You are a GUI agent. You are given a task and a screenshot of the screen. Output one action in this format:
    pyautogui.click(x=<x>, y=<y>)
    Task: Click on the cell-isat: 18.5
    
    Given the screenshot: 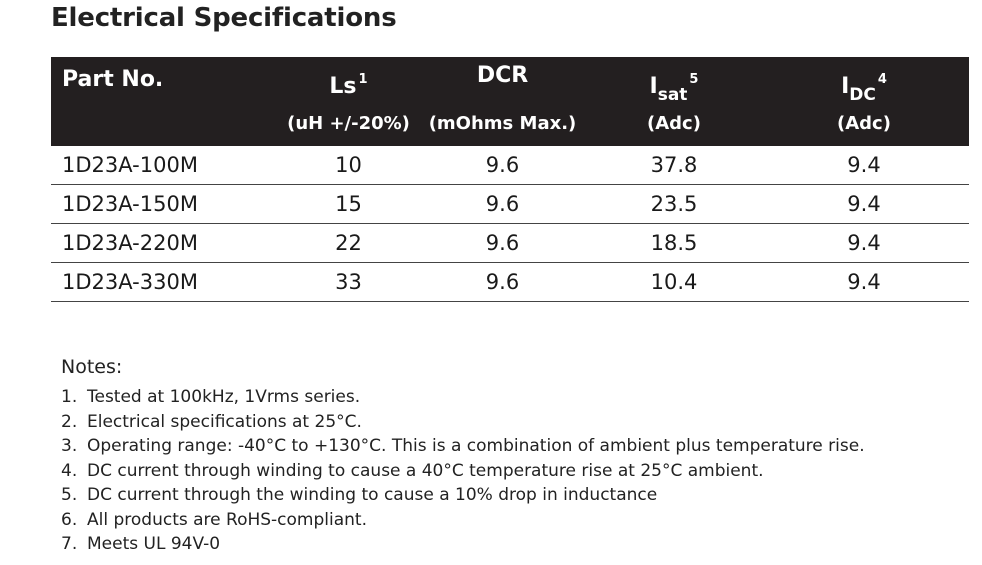 What is the action you would take?
    pyautogui.click(x=674, y=243)
    